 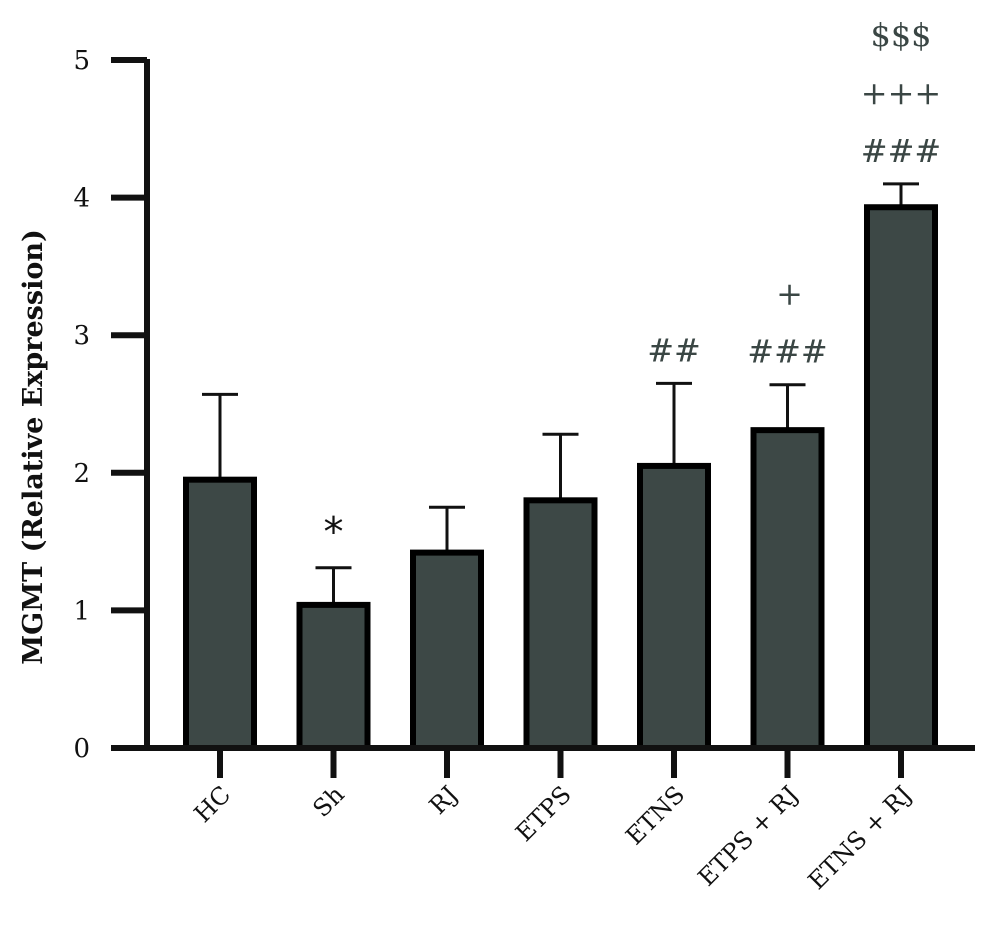 What do you see at coordinates (543, 813) in the screenshot?
I see `x-tick-label: ETPS` at bounding box center [543, 813].